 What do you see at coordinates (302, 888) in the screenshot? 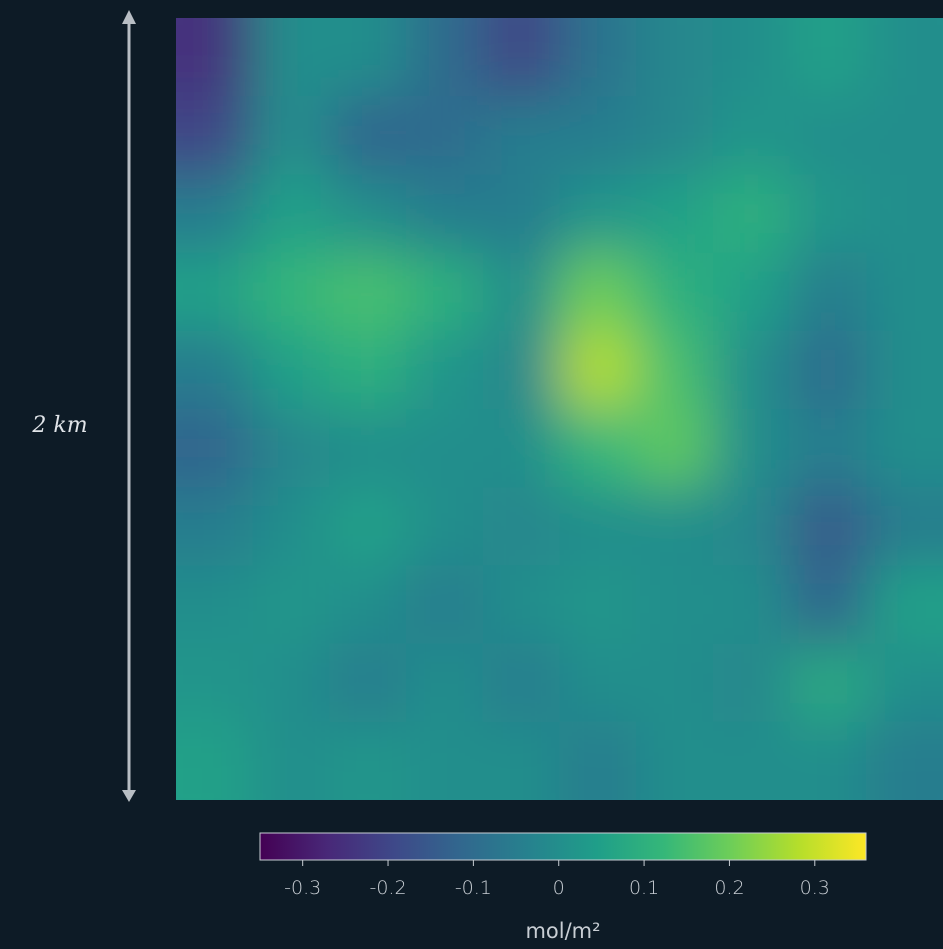
I see `colorbar-tick-label: -0.3` at bounding box center [302, 888].